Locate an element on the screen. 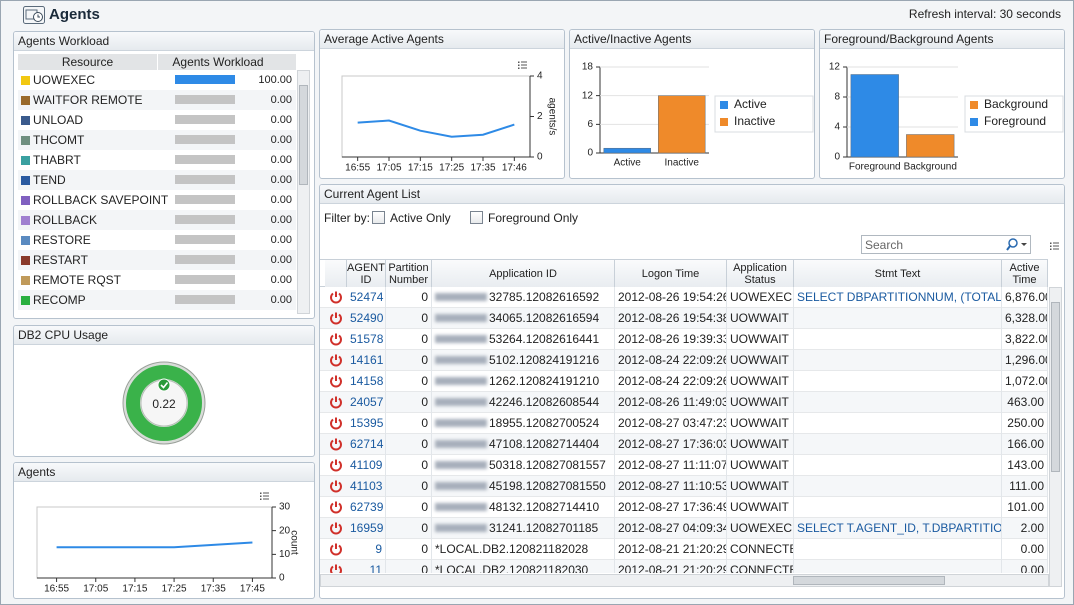  table-cell: 0 is located at coordinates (409, 465).